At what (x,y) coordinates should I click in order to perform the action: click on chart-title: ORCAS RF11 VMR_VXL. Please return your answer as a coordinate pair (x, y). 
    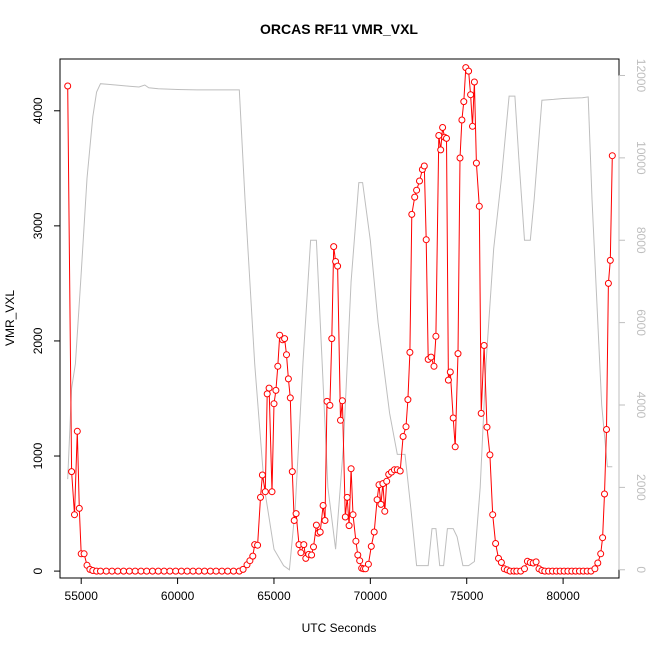
    Looking at the image, I should click on (339, 29).